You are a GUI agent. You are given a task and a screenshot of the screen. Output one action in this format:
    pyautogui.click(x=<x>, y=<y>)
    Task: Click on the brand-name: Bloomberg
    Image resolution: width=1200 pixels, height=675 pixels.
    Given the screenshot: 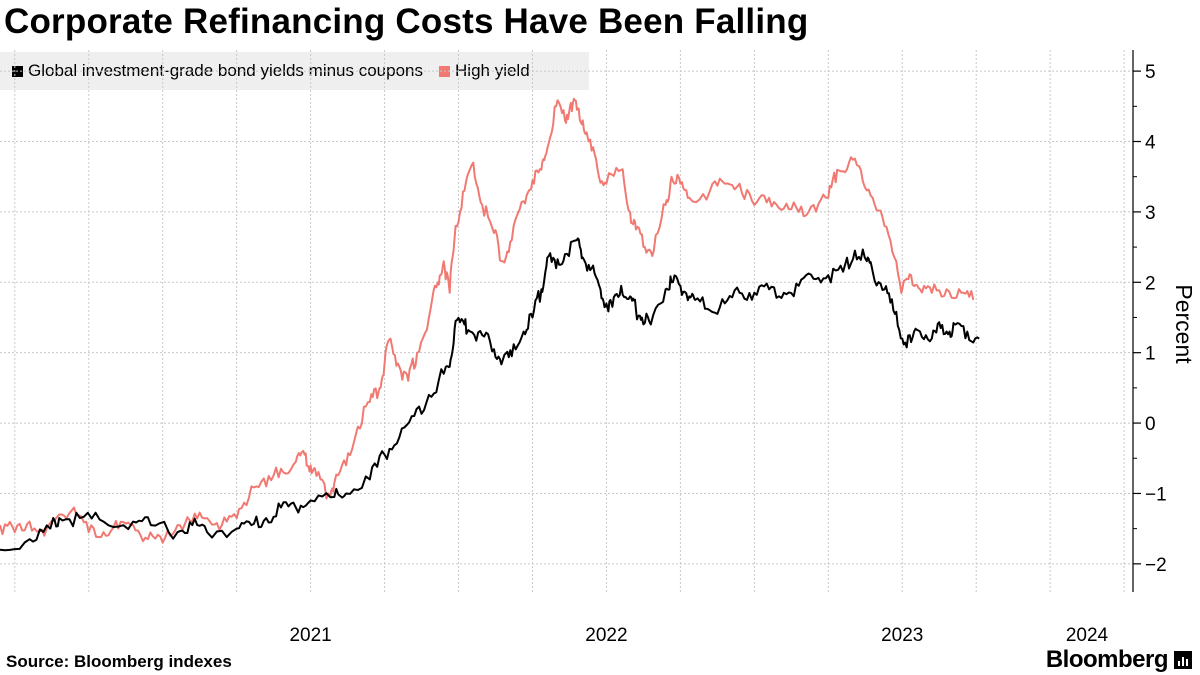 What is the action you would take?
    pyautogui.click(x=1107, y=659)
    